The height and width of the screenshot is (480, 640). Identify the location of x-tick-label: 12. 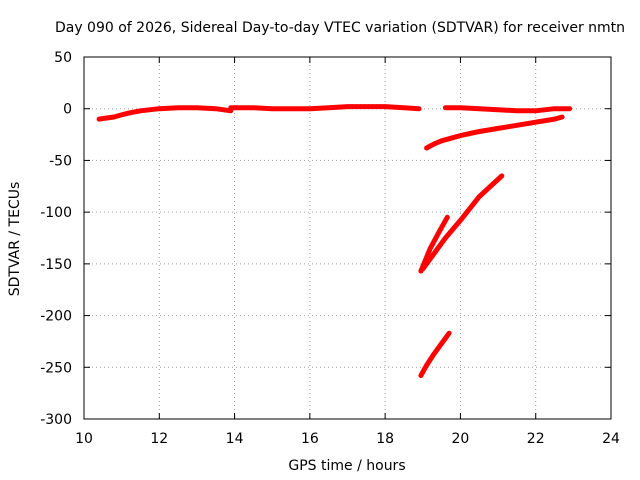
(159, 439).